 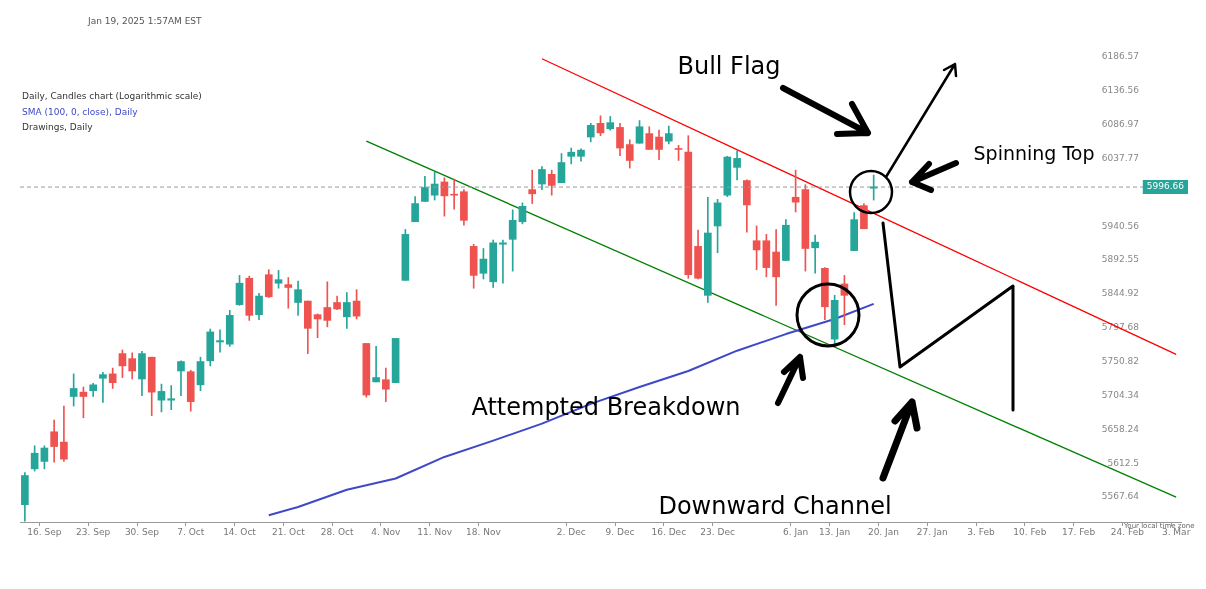 I want to click on x-tick-label: 23. Sep, so click(x=93, y=531).